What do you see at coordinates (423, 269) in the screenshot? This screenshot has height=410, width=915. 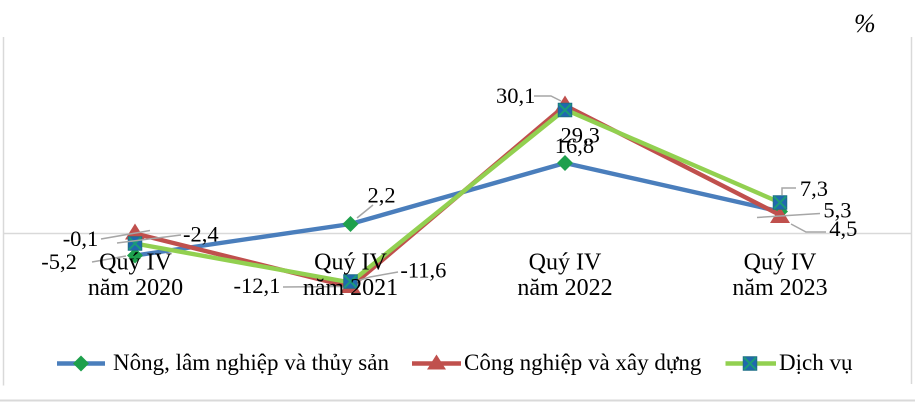 I see `svg-text: -11,6` at bounding box center [423, 269].